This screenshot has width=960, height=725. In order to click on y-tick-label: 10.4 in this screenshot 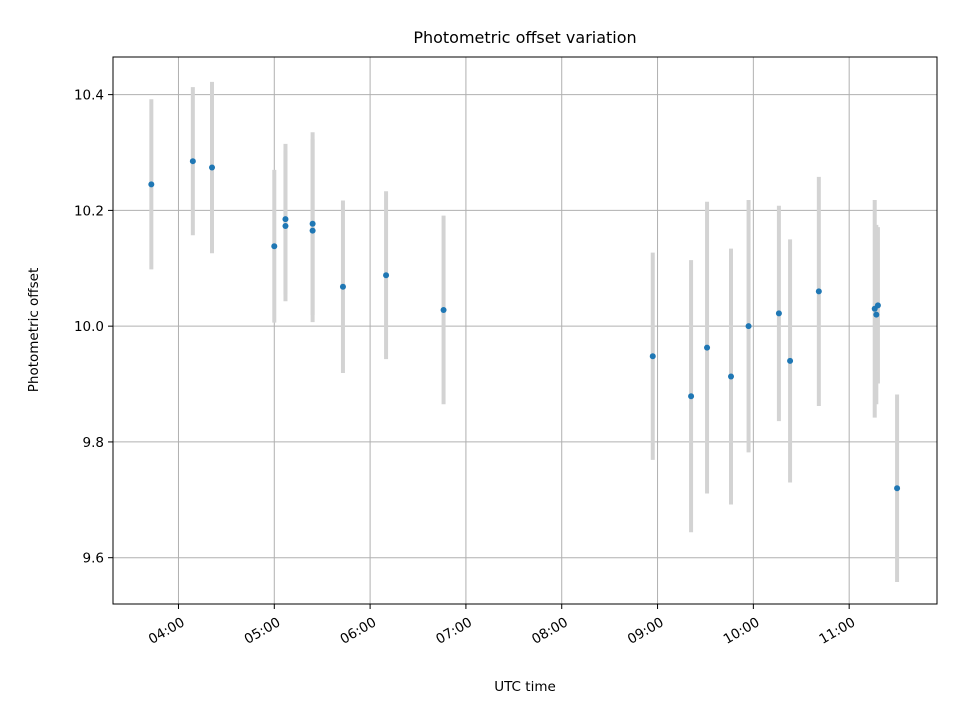, I will do `click(89, 96)`.